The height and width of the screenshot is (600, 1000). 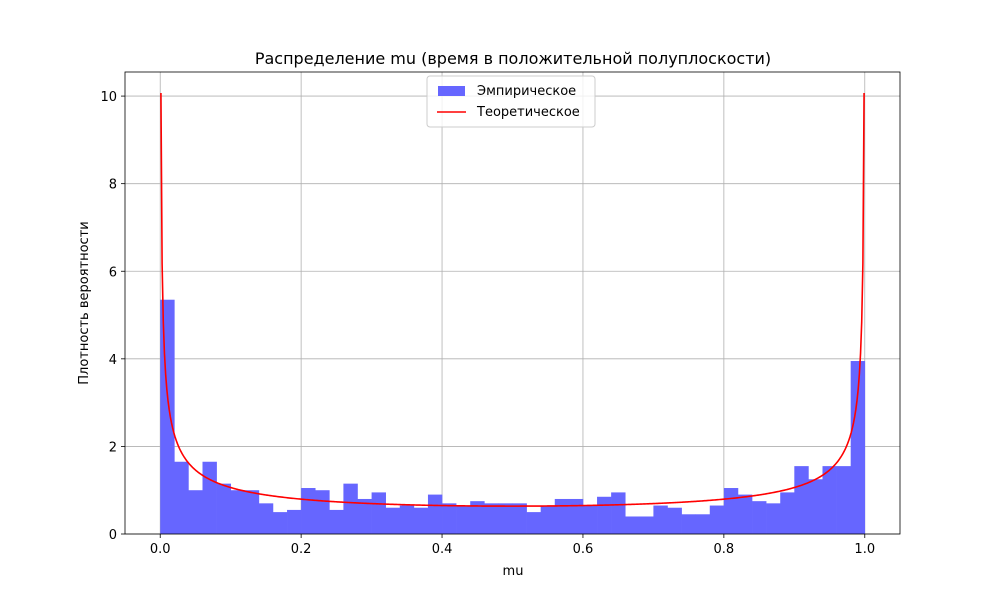 I want to click on legend-swatch-empirical, so click(x=451, y=91).